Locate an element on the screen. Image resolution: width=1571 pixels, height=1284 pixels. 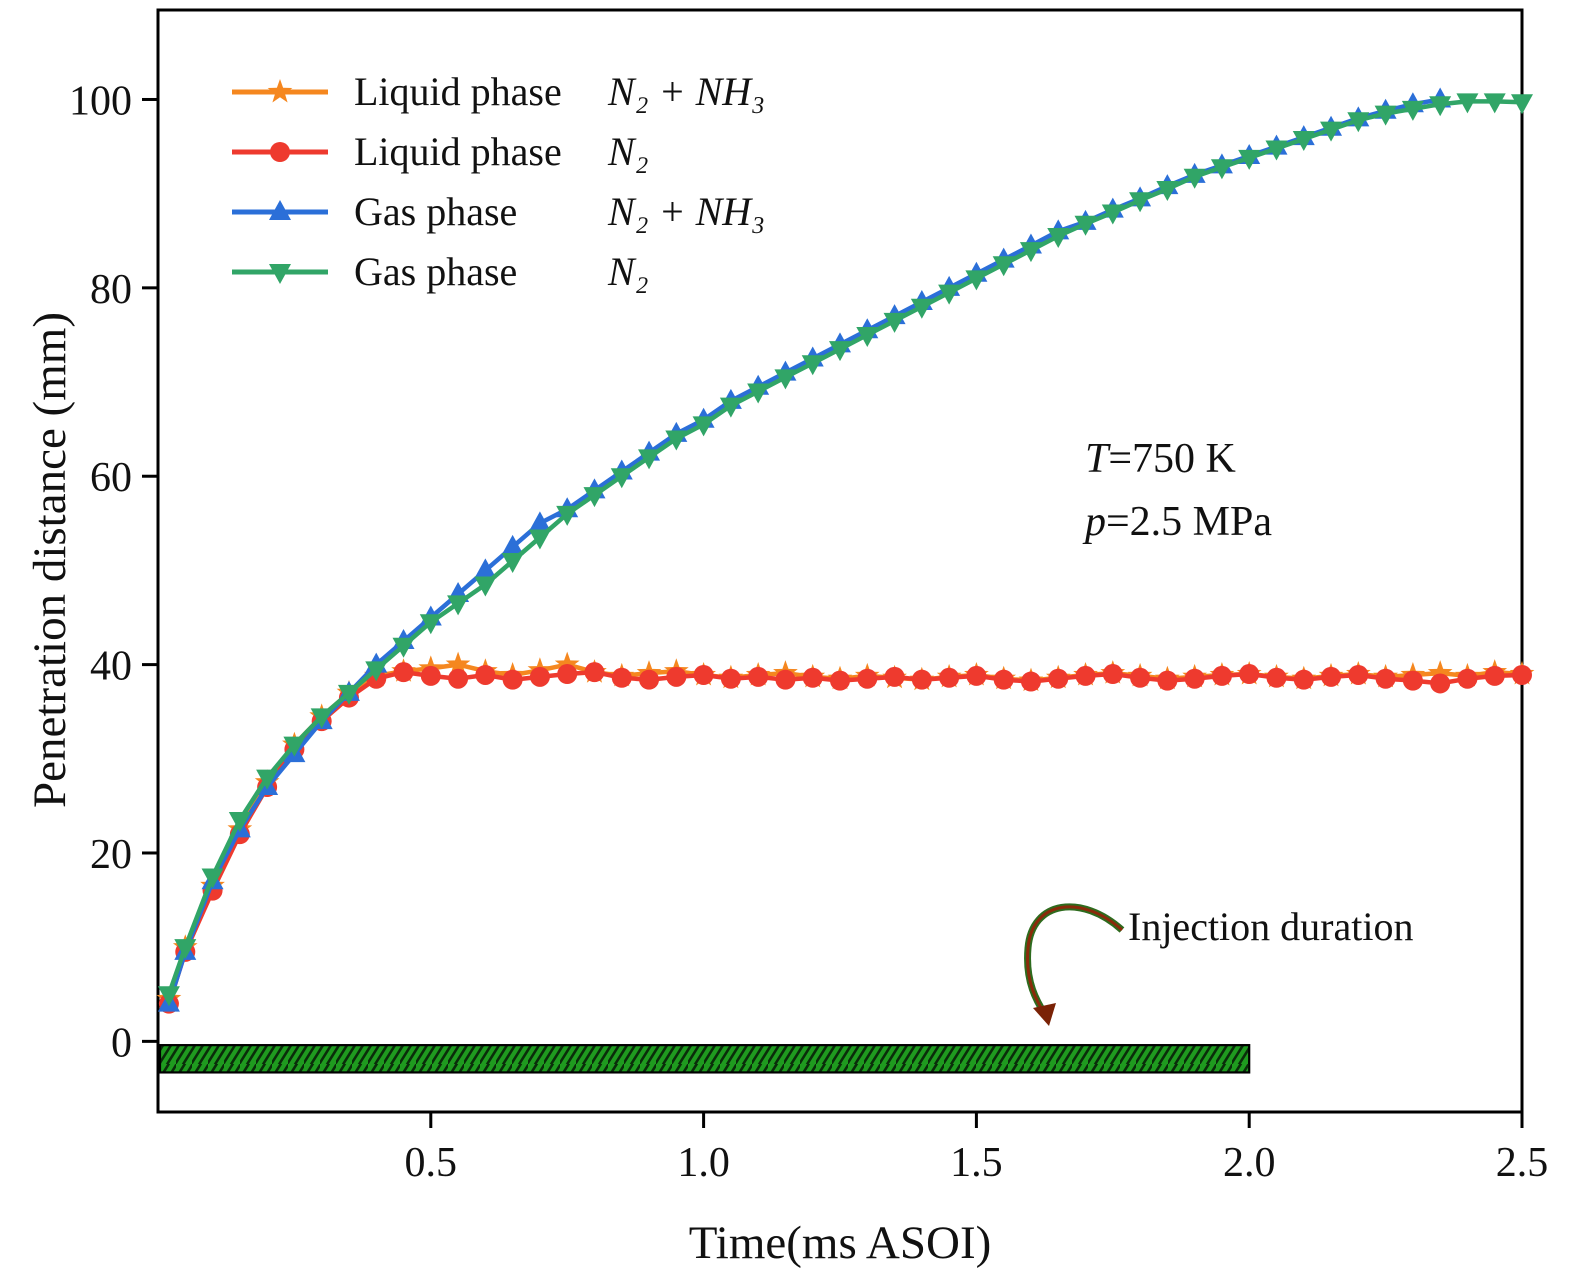
x-axis-title: Time(ms ASOI) is located at coordinates (840, 1243).